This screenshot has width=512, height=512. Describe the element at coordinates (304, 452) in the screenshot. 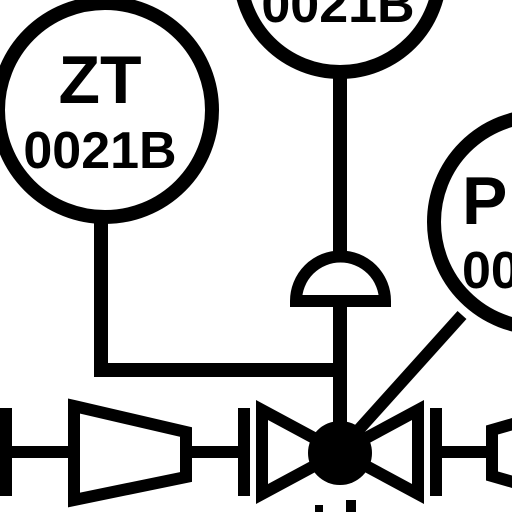

I see `valve-body-left` at that location.